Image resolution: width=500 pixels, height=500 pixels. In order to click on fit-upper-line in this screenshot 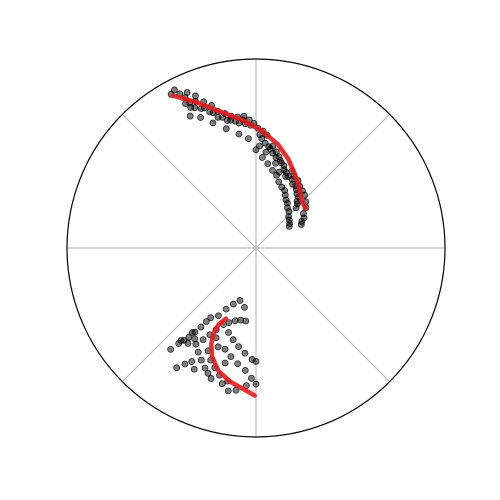, I will do `click(239, 152)`.